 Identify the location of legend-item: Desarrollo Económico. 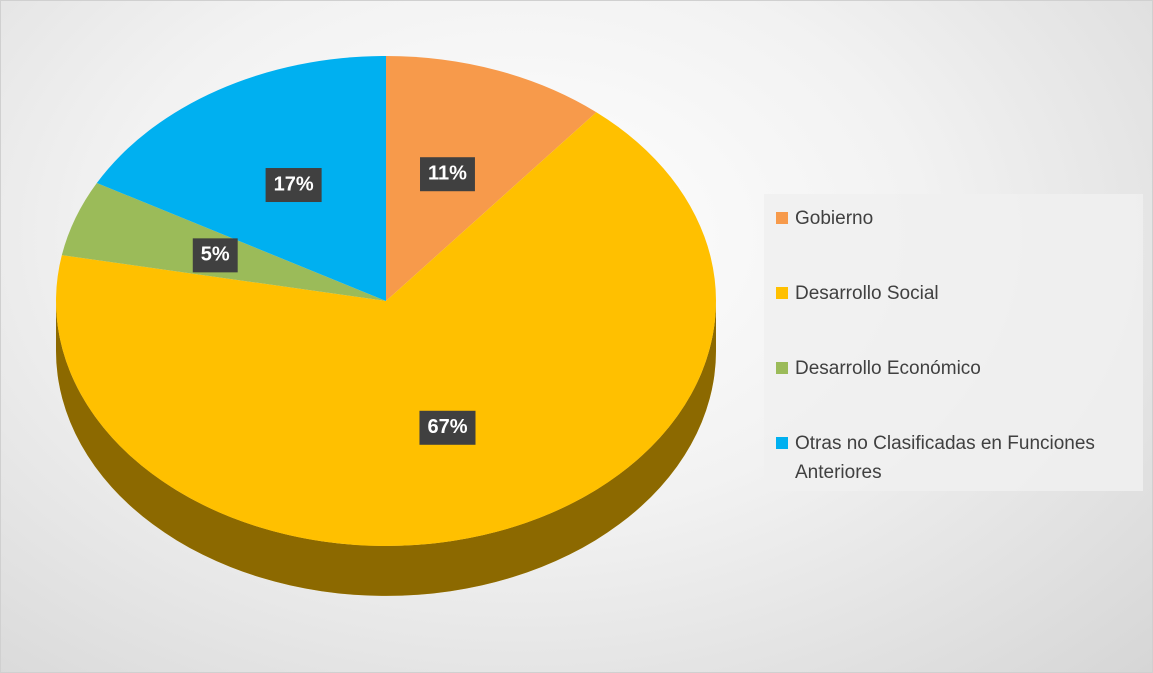
(954, 391).